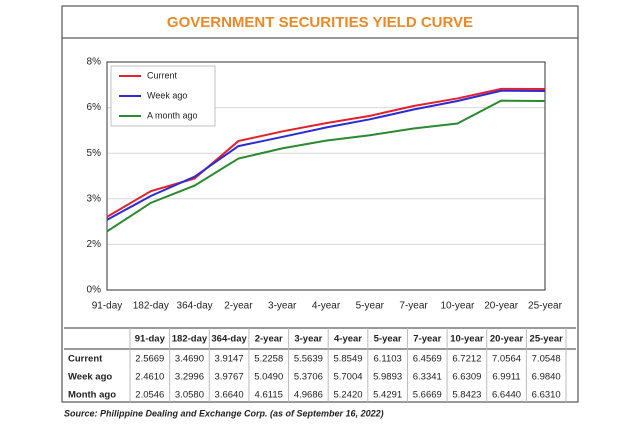 The image size is (640, 427). Describe the element at coordinates (308, 395) in the screenshot. I see `table-cell: 4.9686` at that location.